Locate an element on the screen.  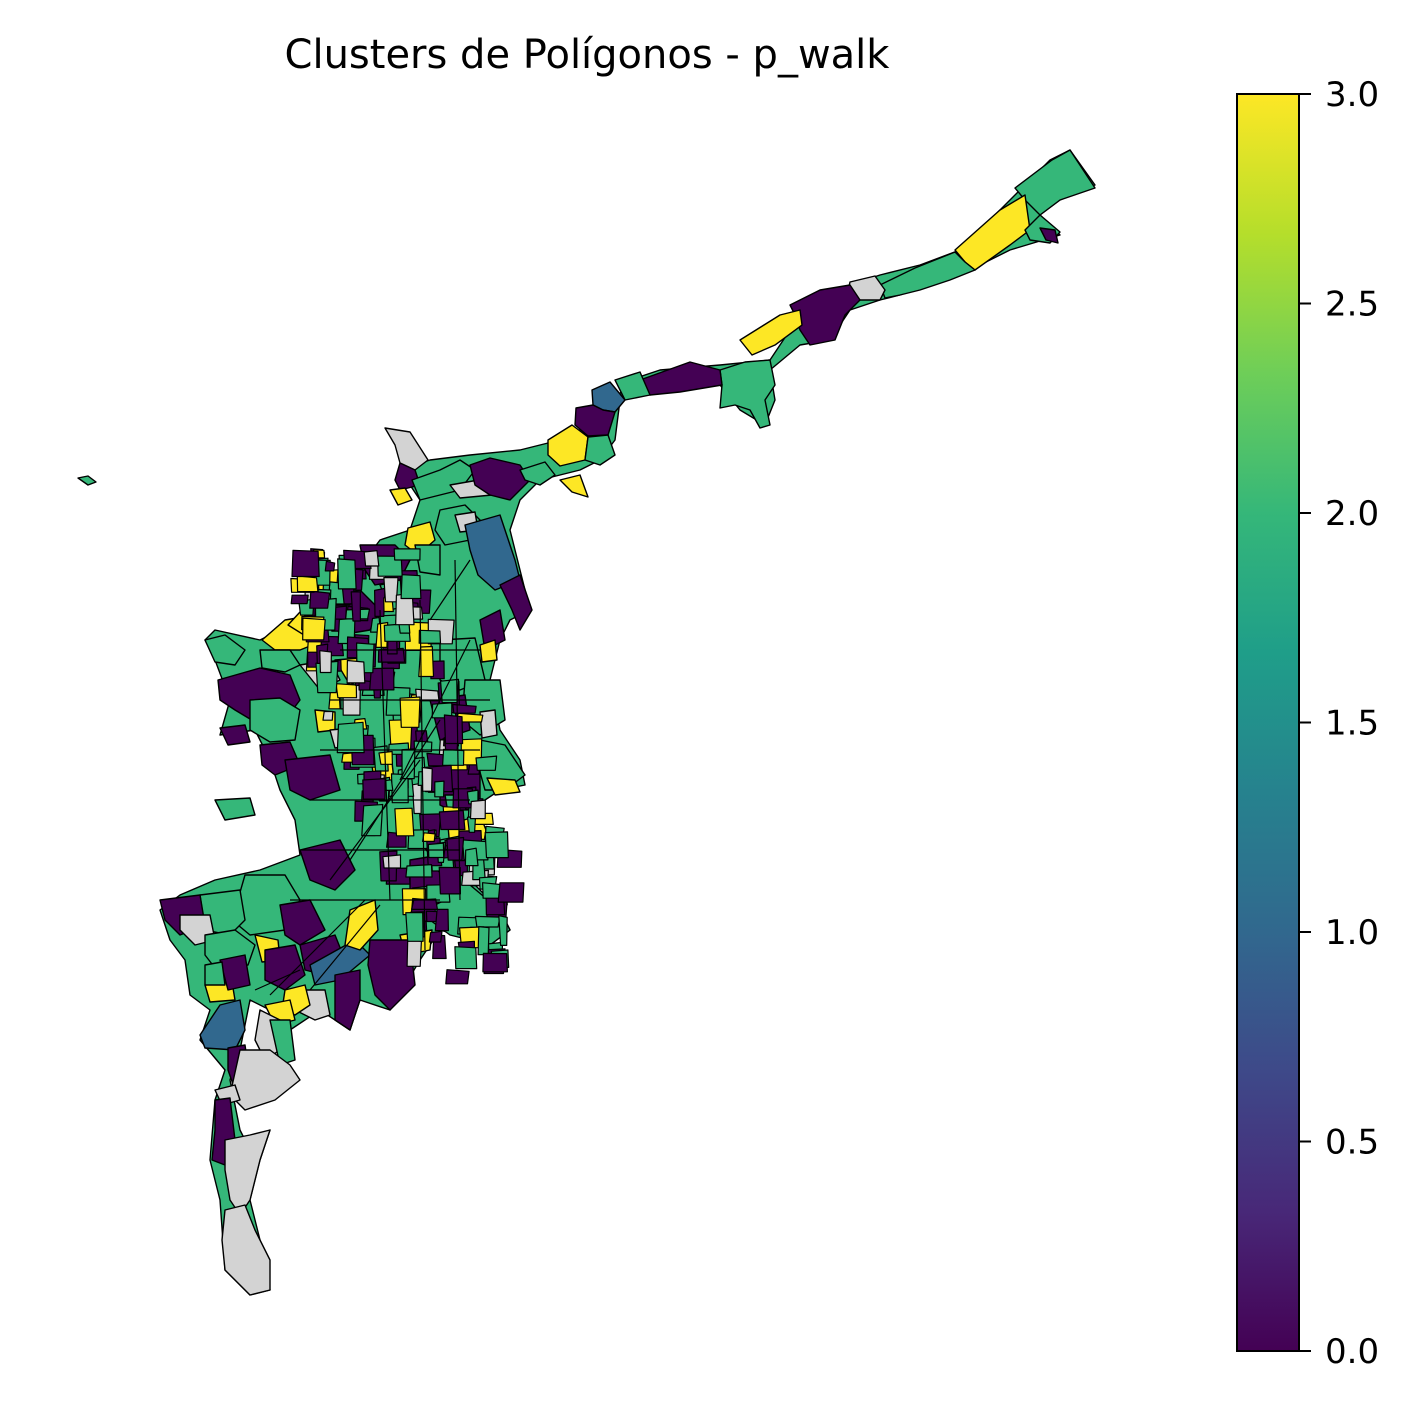
colorbar-tick-label: 0.0 is located at coordinates (1352, 1352).